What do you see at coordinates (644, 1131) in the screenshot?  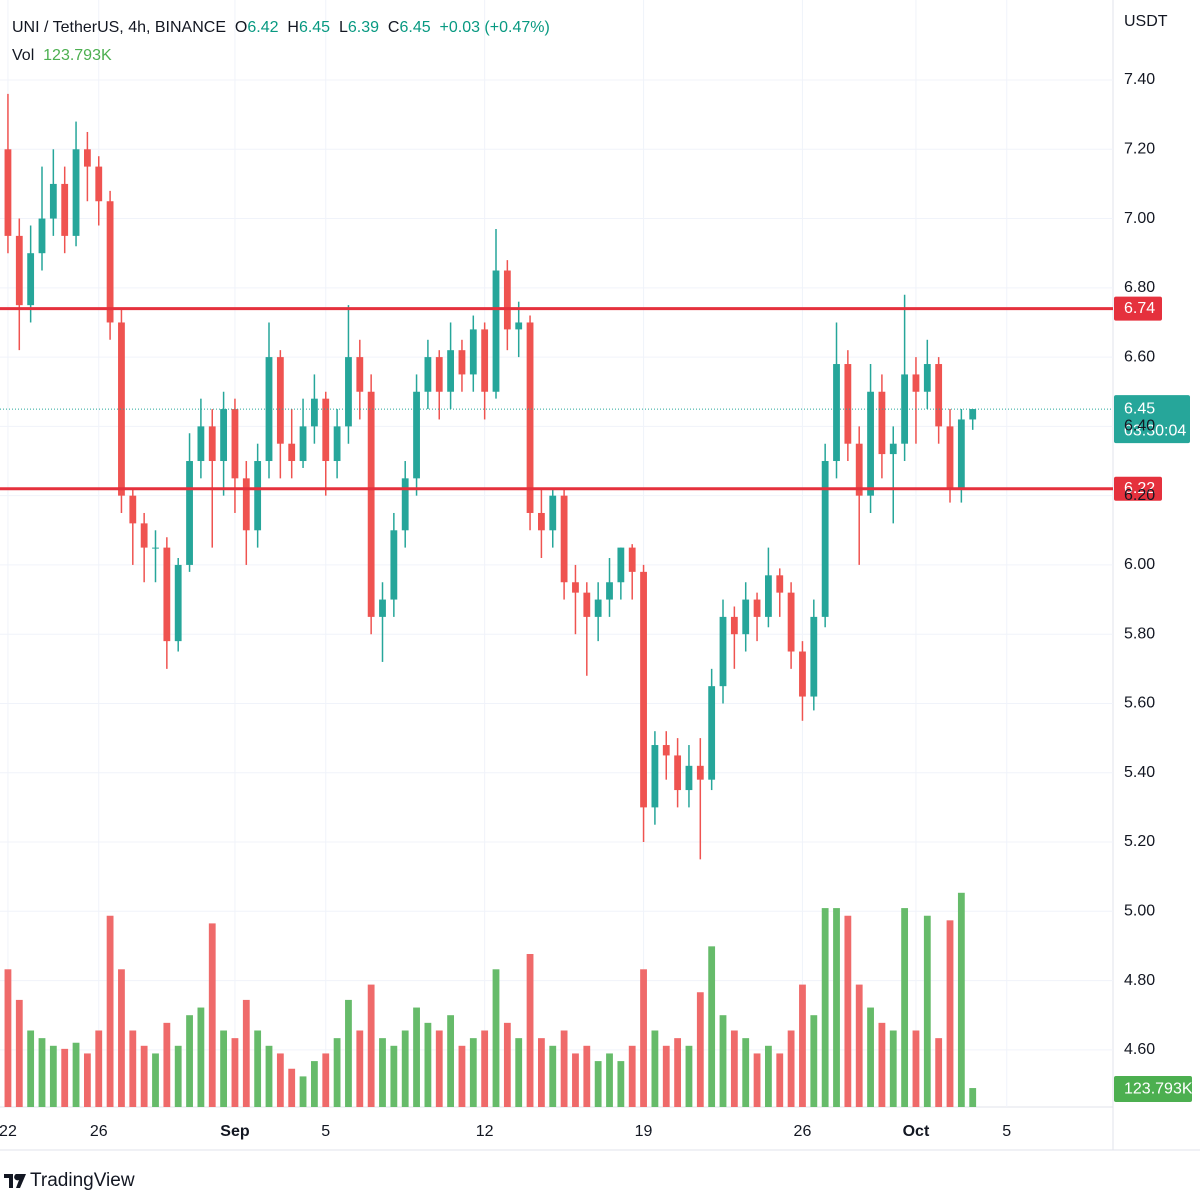 I see `x-tick-label: 19` at bounding box center [644, 1131].